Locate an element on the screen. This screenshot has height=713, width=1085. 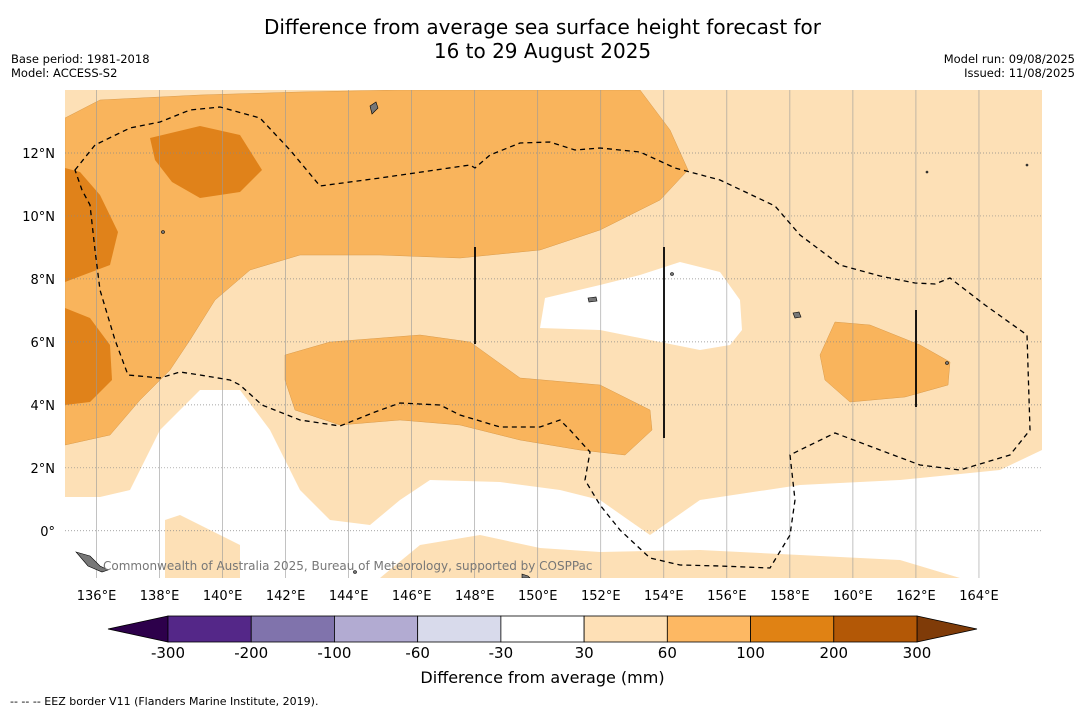
issued-text: Issued: 11/08/2025 is located at coordinates (1019, 73).